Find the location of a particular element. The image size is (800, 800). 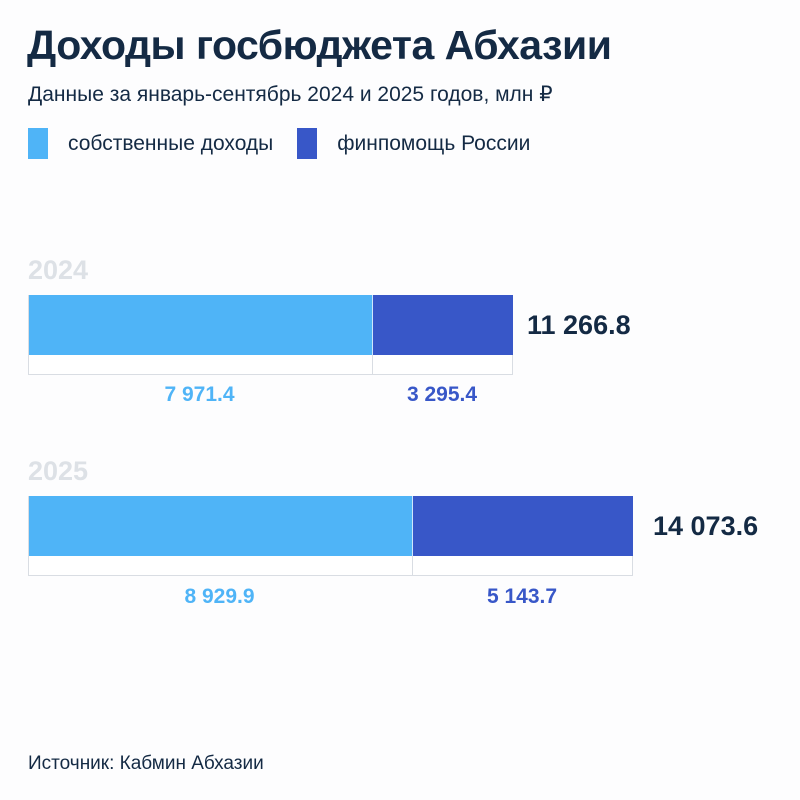

total-value-2024: 11 266.8 is located at coordinates (579, 325).